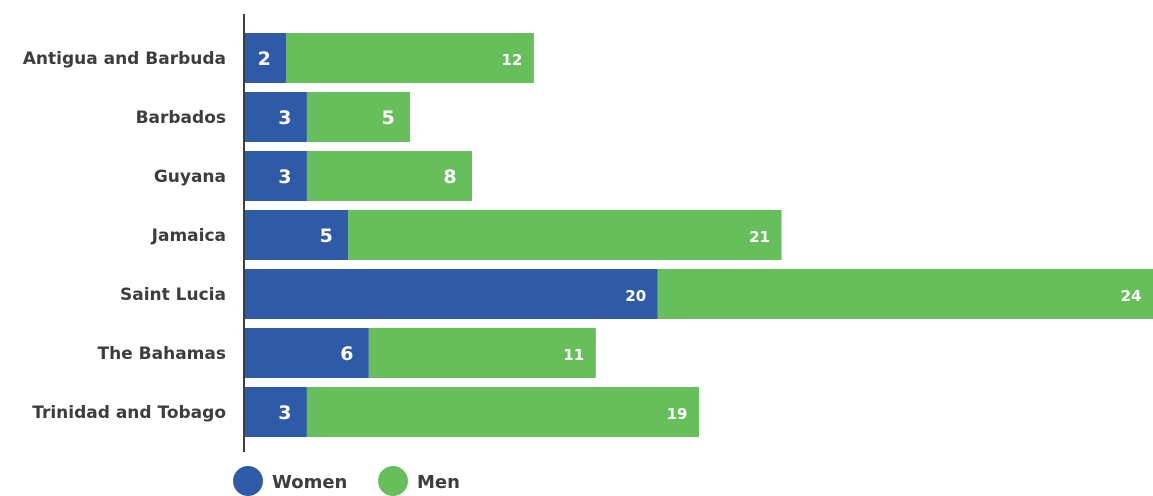 The width and height of the screenshot is (1153, 496). I want to click on value-label-men-jamaica: 21, so click(759, 237).